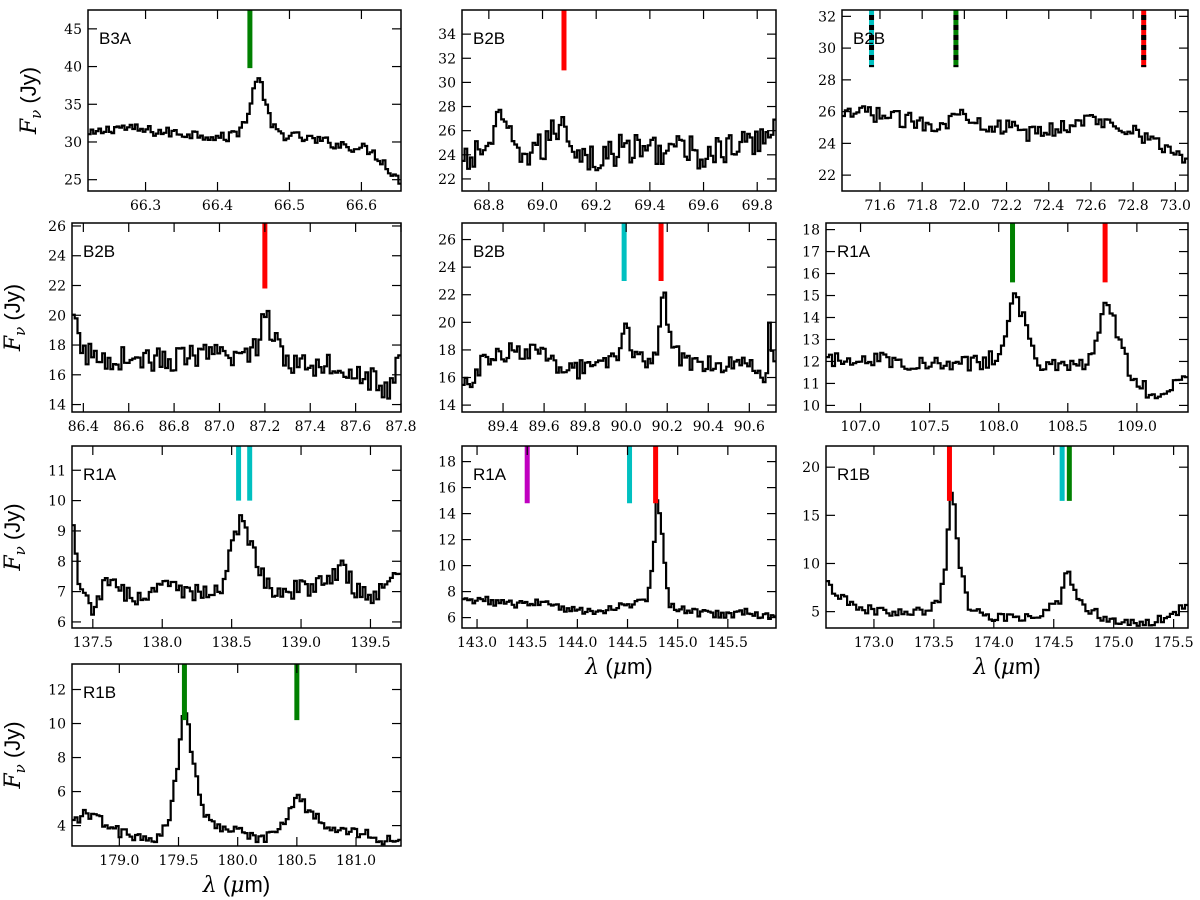 This screenshot has width=1200, height=900. Describe the element at coordinates (815, 613) in the screenshot. I see `y-tick-label: 5` at that location.